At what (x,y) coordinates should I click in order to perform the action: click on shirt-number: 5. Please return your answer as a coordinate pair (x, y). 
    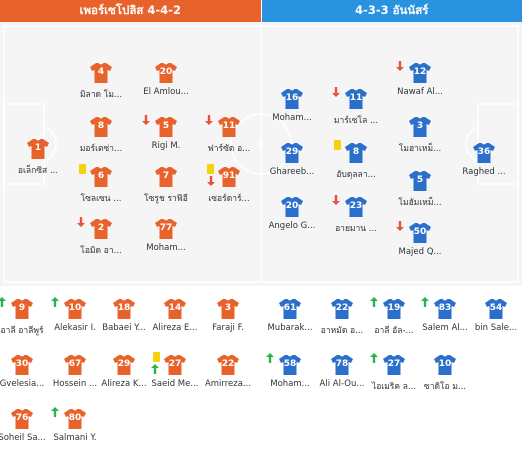
    Looking at the image, I should click on (166, 126).